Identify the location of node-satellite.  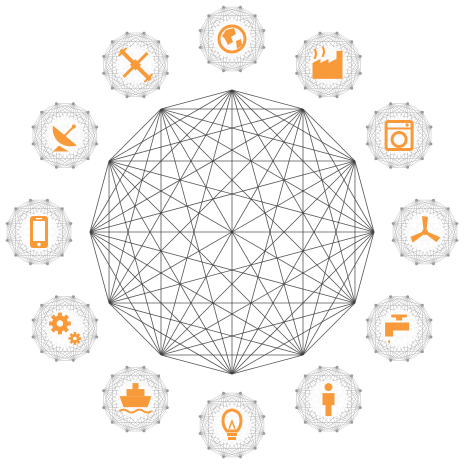
(135, 65).